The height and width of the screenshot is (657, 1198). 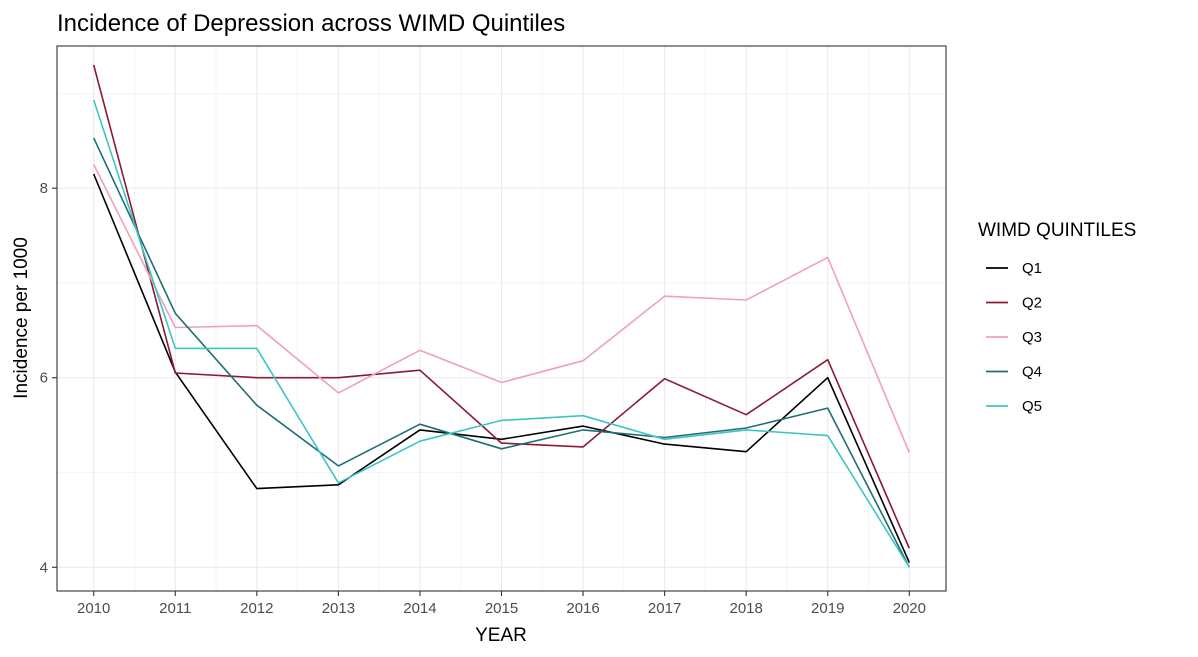 What do you see at coordinates (256, 608) in the screenshot?
I see `x-tick-label: 2012` at bounding box center [256, 608].